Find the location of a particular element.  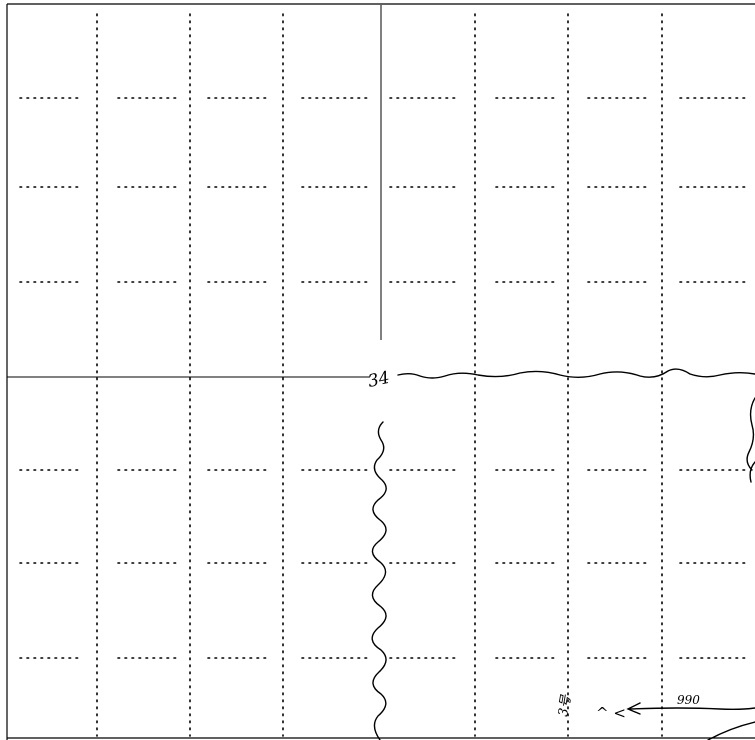

corner-mark-label: 34 is located at coordinates (378, 380).